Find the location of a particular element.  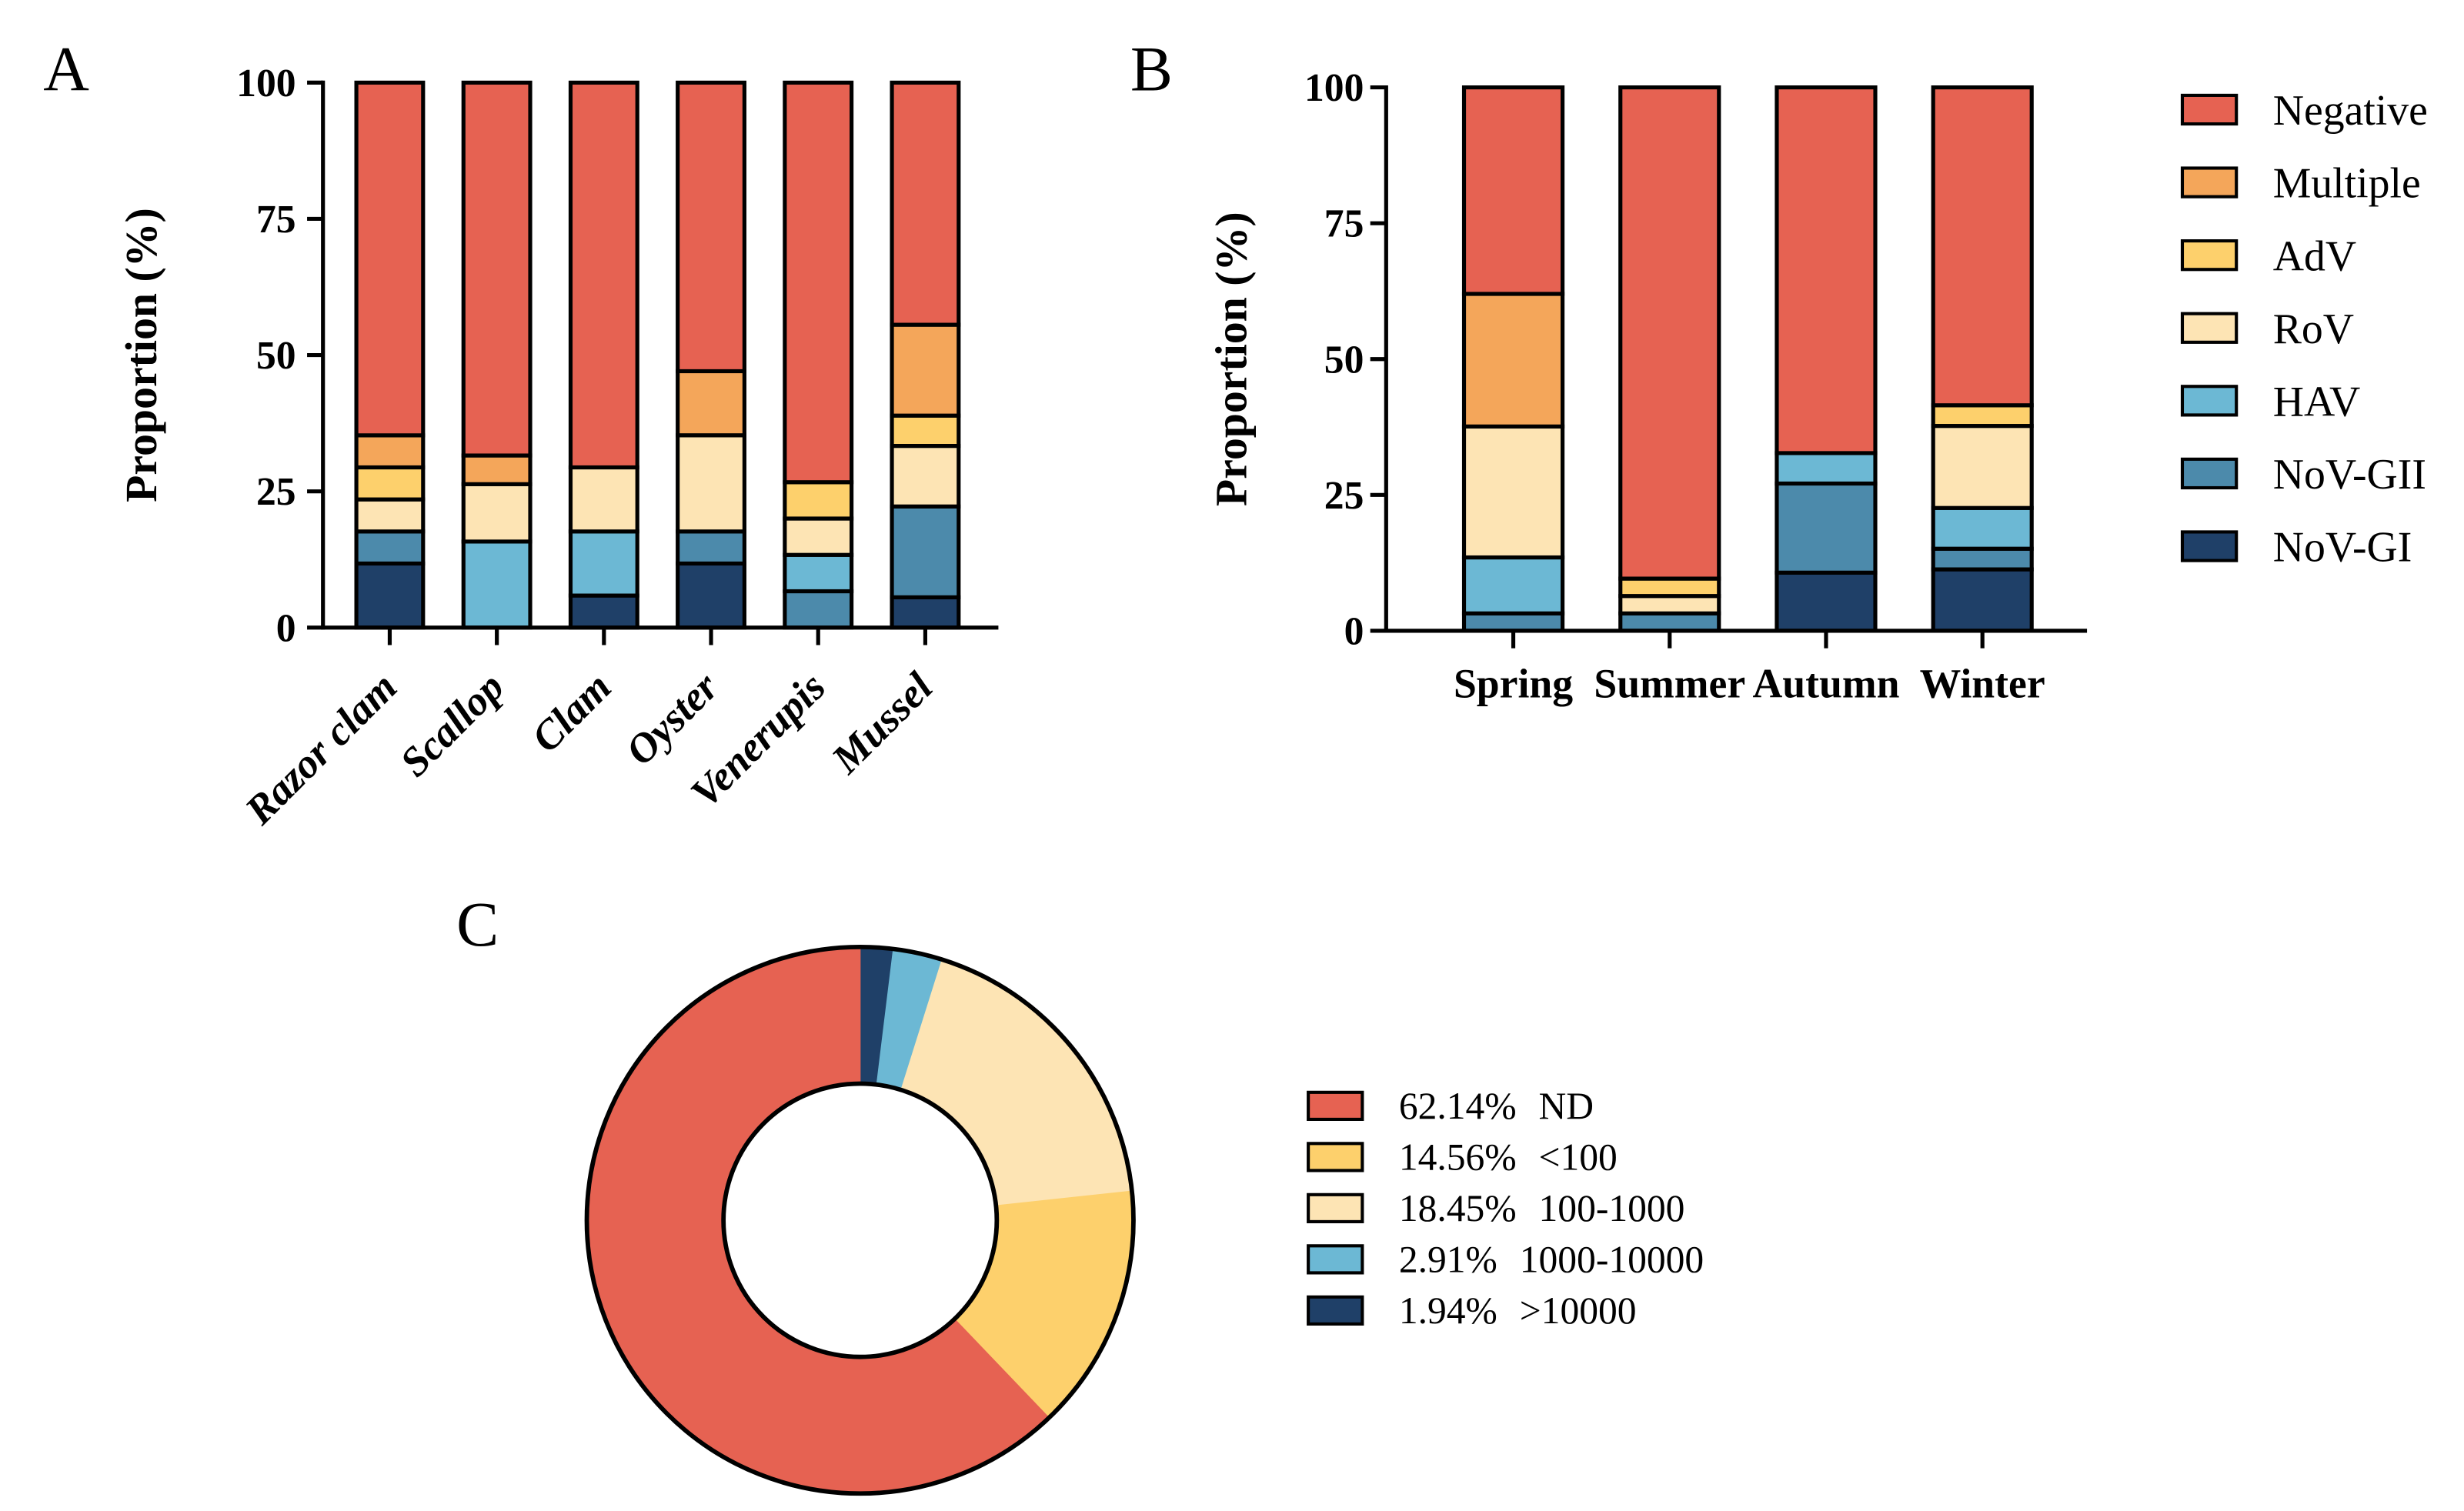

bar-stack-autumn is located at coordinates (1826, 359).